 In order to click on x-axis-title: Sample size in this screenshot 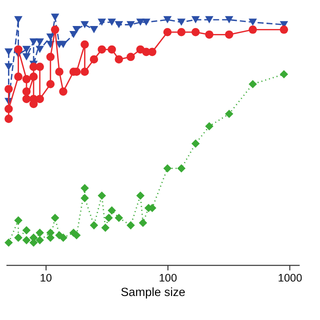, I will do `click(153, 292)`.